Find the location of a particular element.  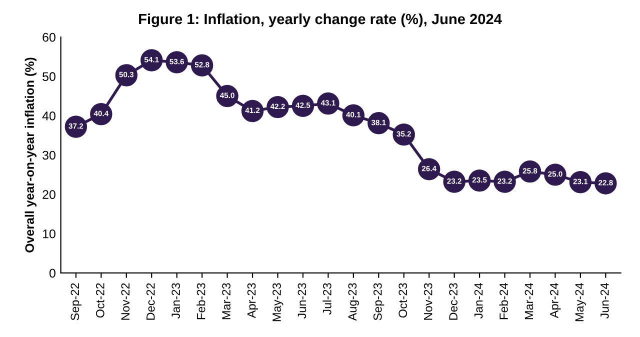

y-tick-label: 30 is located at coordinates (49, 155).